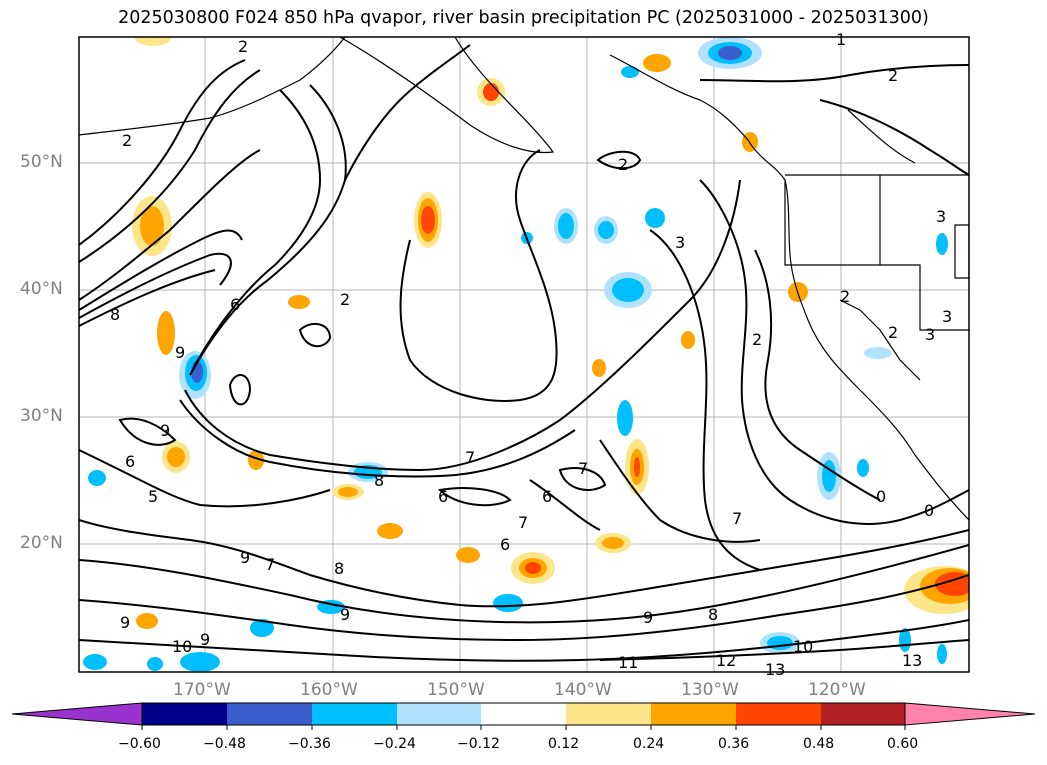  What do you see at coordinates (628, 662) in the screenshot?
I see `contour-label: 11` at bounding box center [628, 662].